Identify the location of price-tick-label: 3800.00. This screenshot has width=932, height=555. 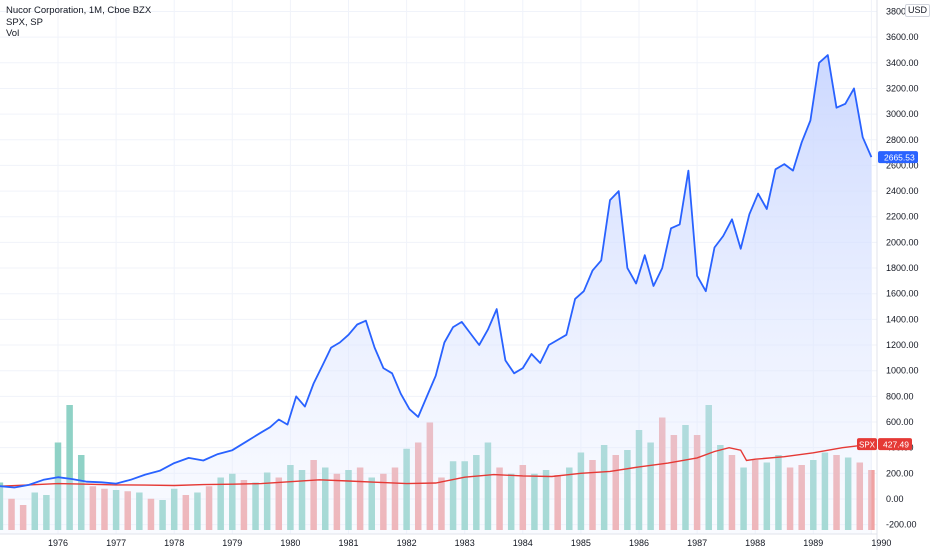
(902, 11).